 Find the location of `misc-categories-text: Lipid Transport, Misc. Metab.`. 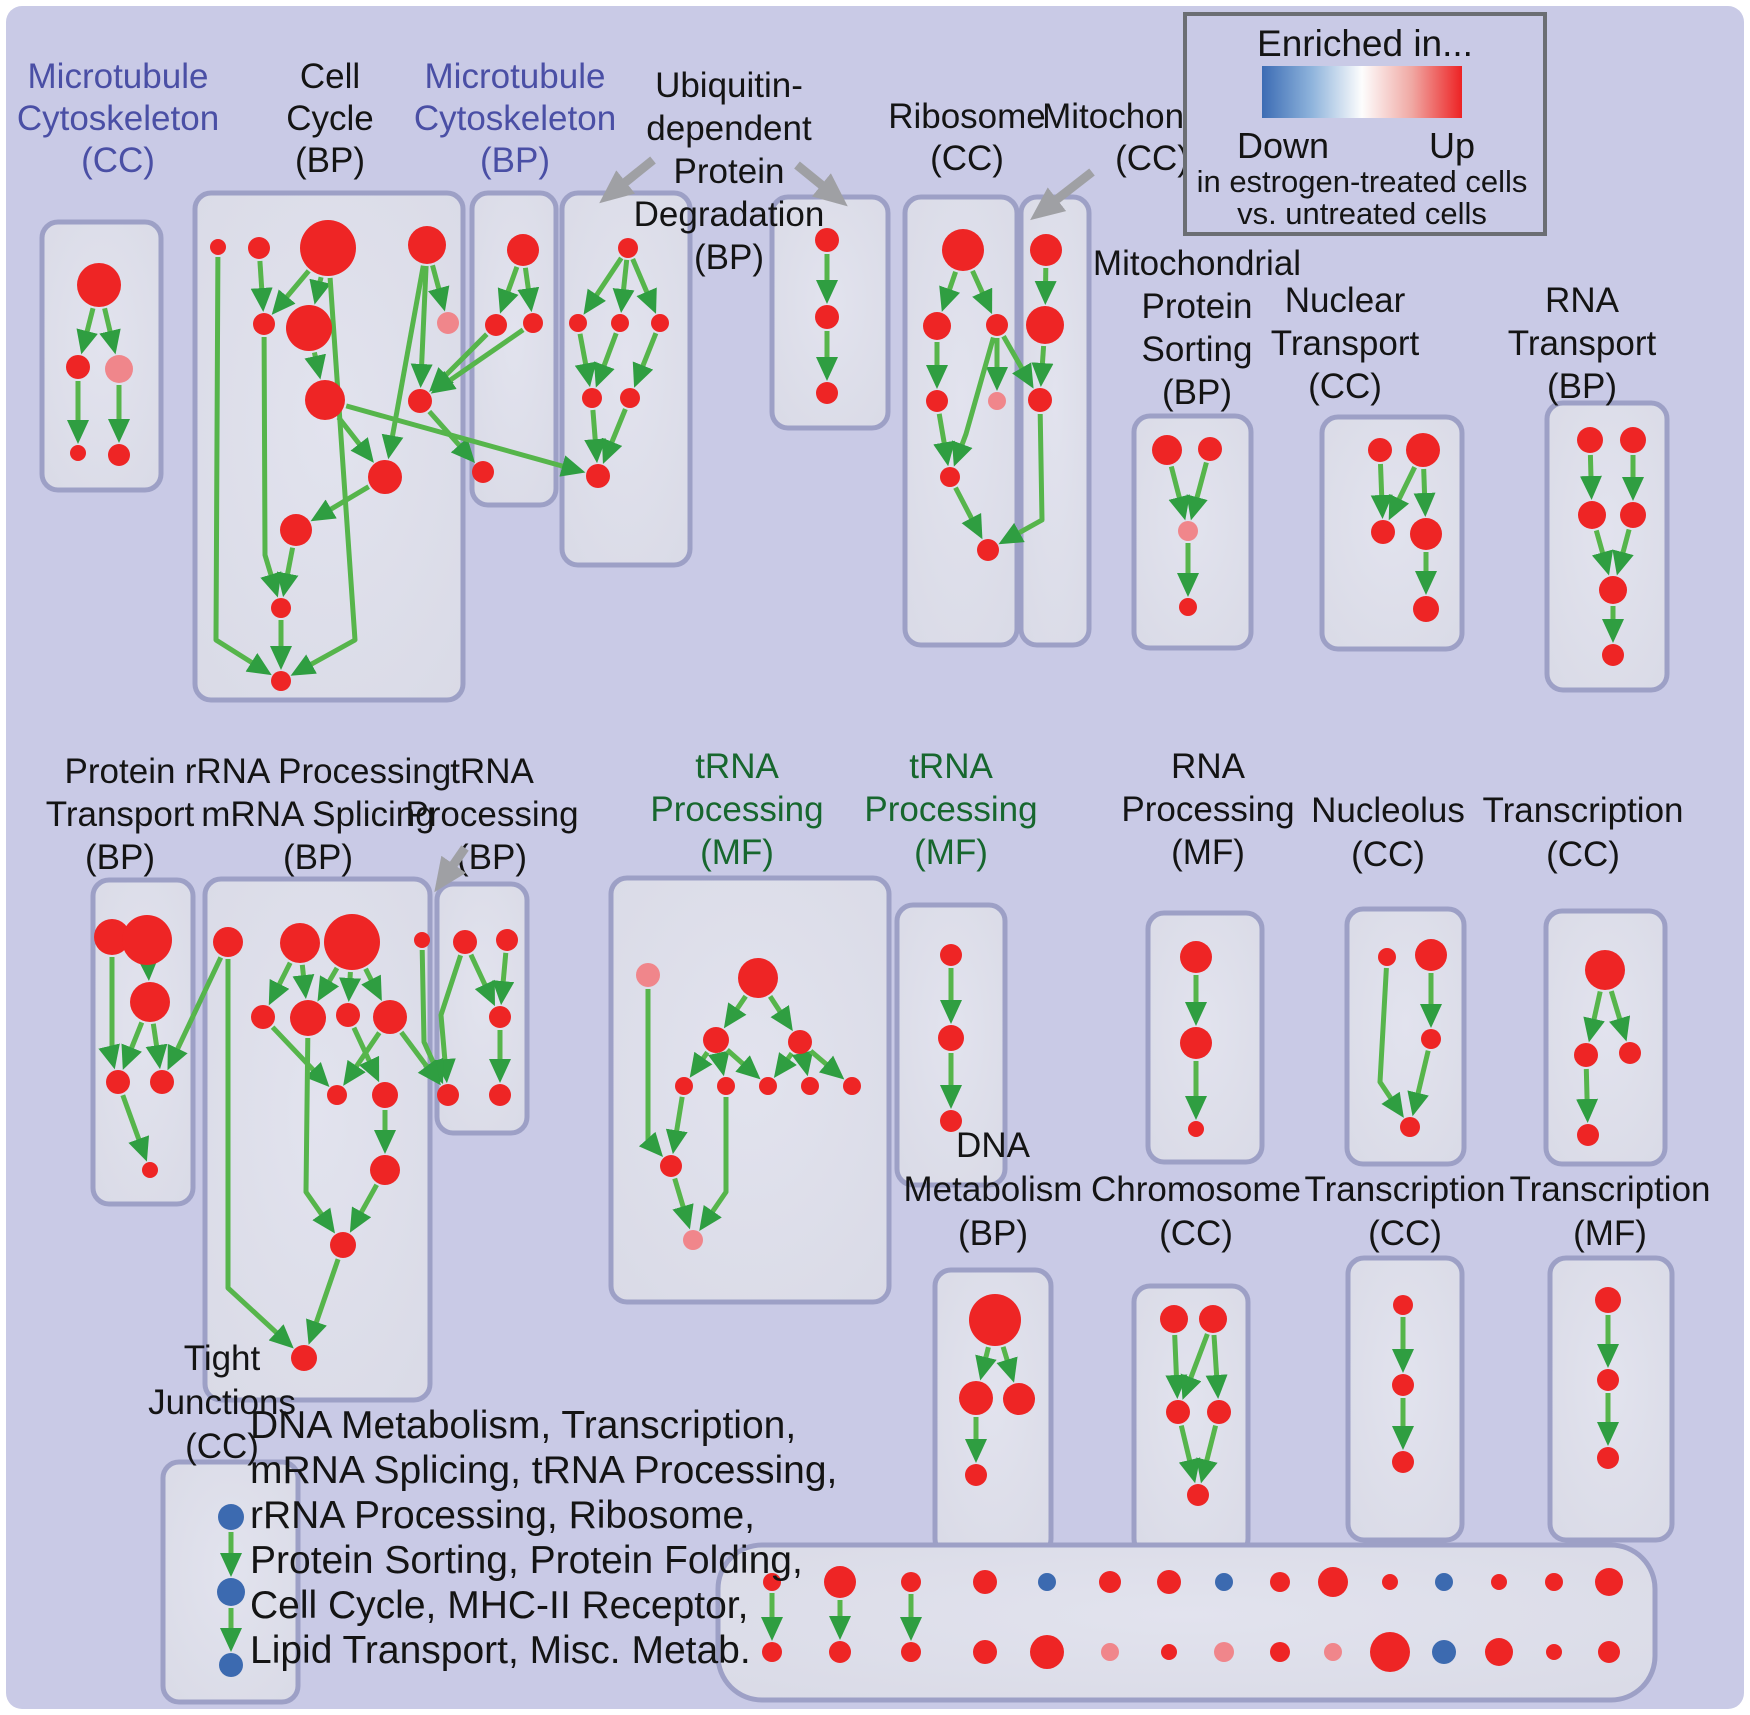

misc-categories-text: Lipid Transport, Misc. Metab. is located at coordinates (500, 1650).